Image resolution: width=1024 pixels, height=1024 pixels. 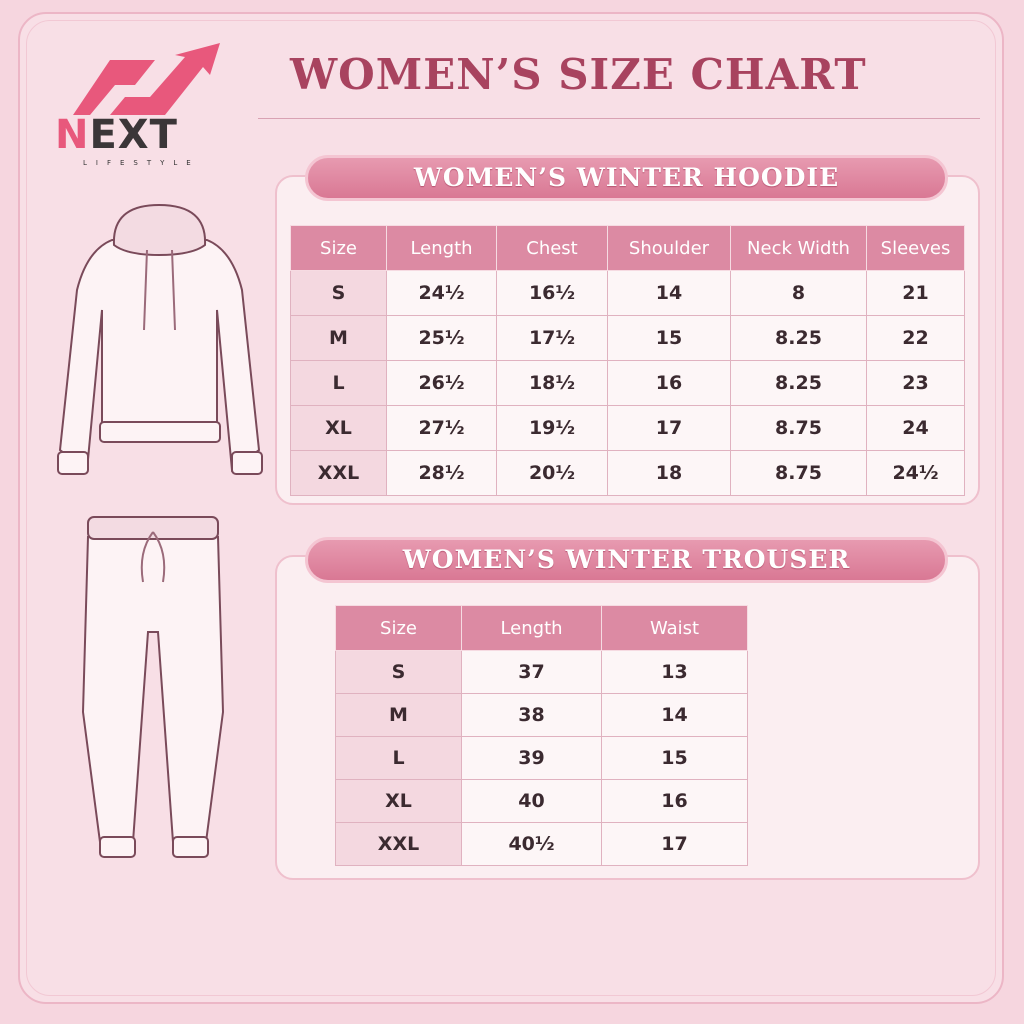 I want to click on measurement-cell: 20½, so click(x=552, y=473).